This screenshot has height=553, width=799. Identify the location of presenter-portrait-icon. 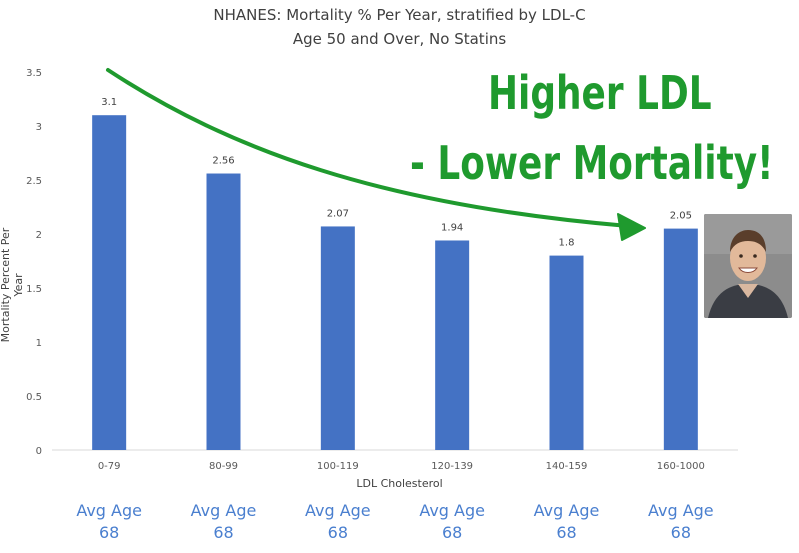
(748, 266).